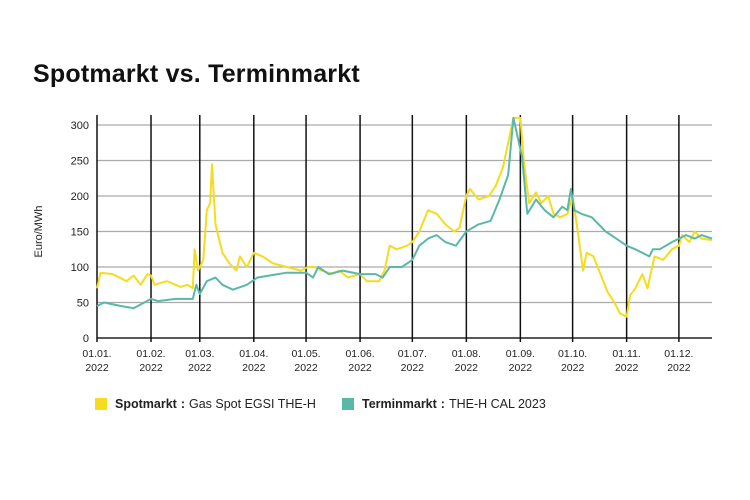  What do you see at coordinates (80, 197) in the screenshot?
I see `y-tick-label: 200` at bounding box center [80, 197].